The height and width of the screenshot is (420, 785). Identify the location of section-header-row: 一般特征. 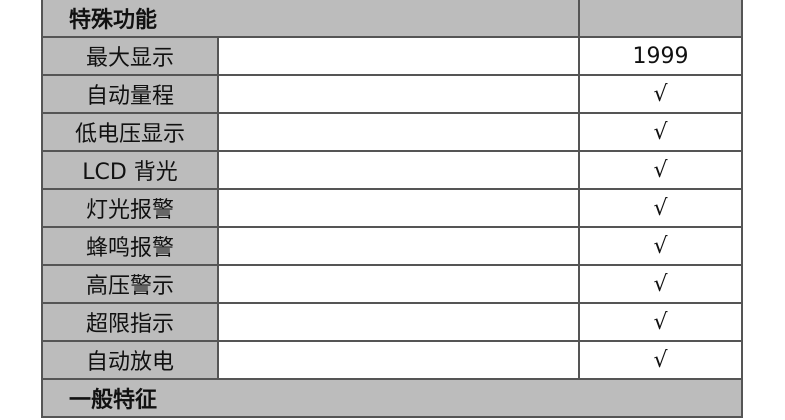
(392, 398).